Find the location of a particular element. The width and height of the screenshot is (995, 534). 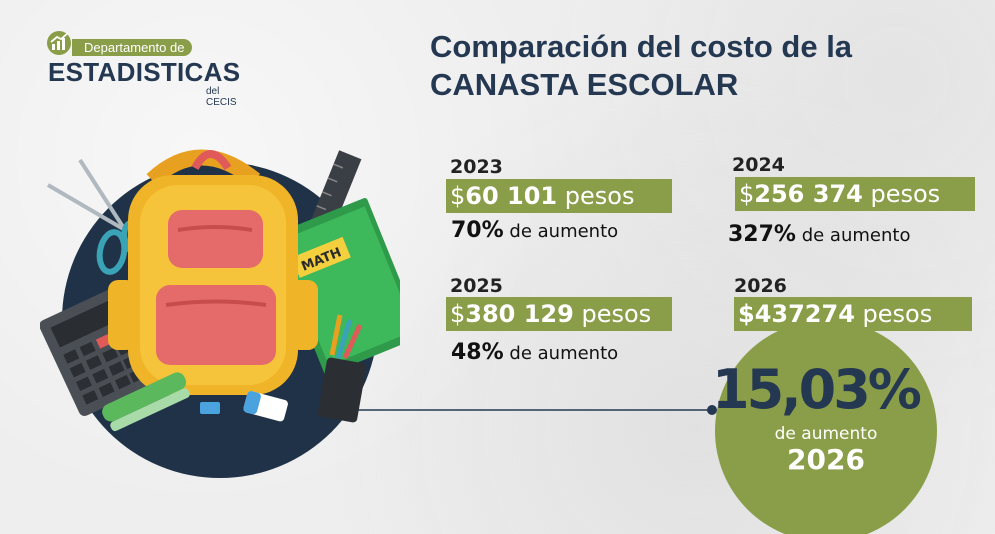

logo-subtitle: del CECIS is located at coordinates (221, 97).